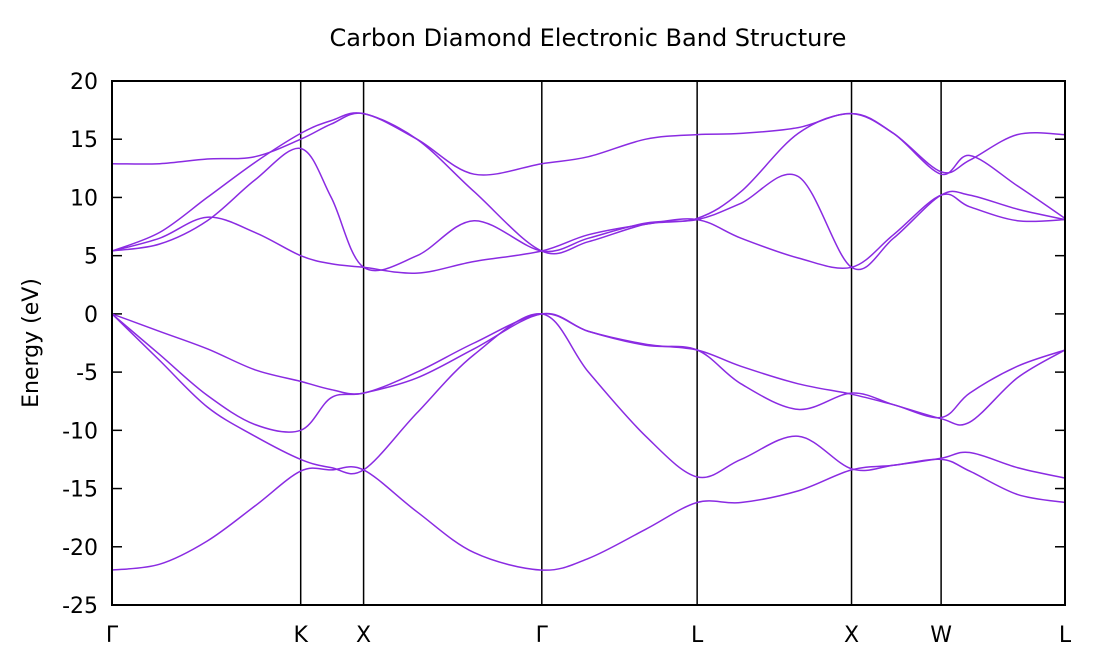 This screenshot has width=1106, height=658. What do you see at coordinates (941, 635) in the screenshot?
I see `kpoint-label: W` at bounding box center [941, 635].